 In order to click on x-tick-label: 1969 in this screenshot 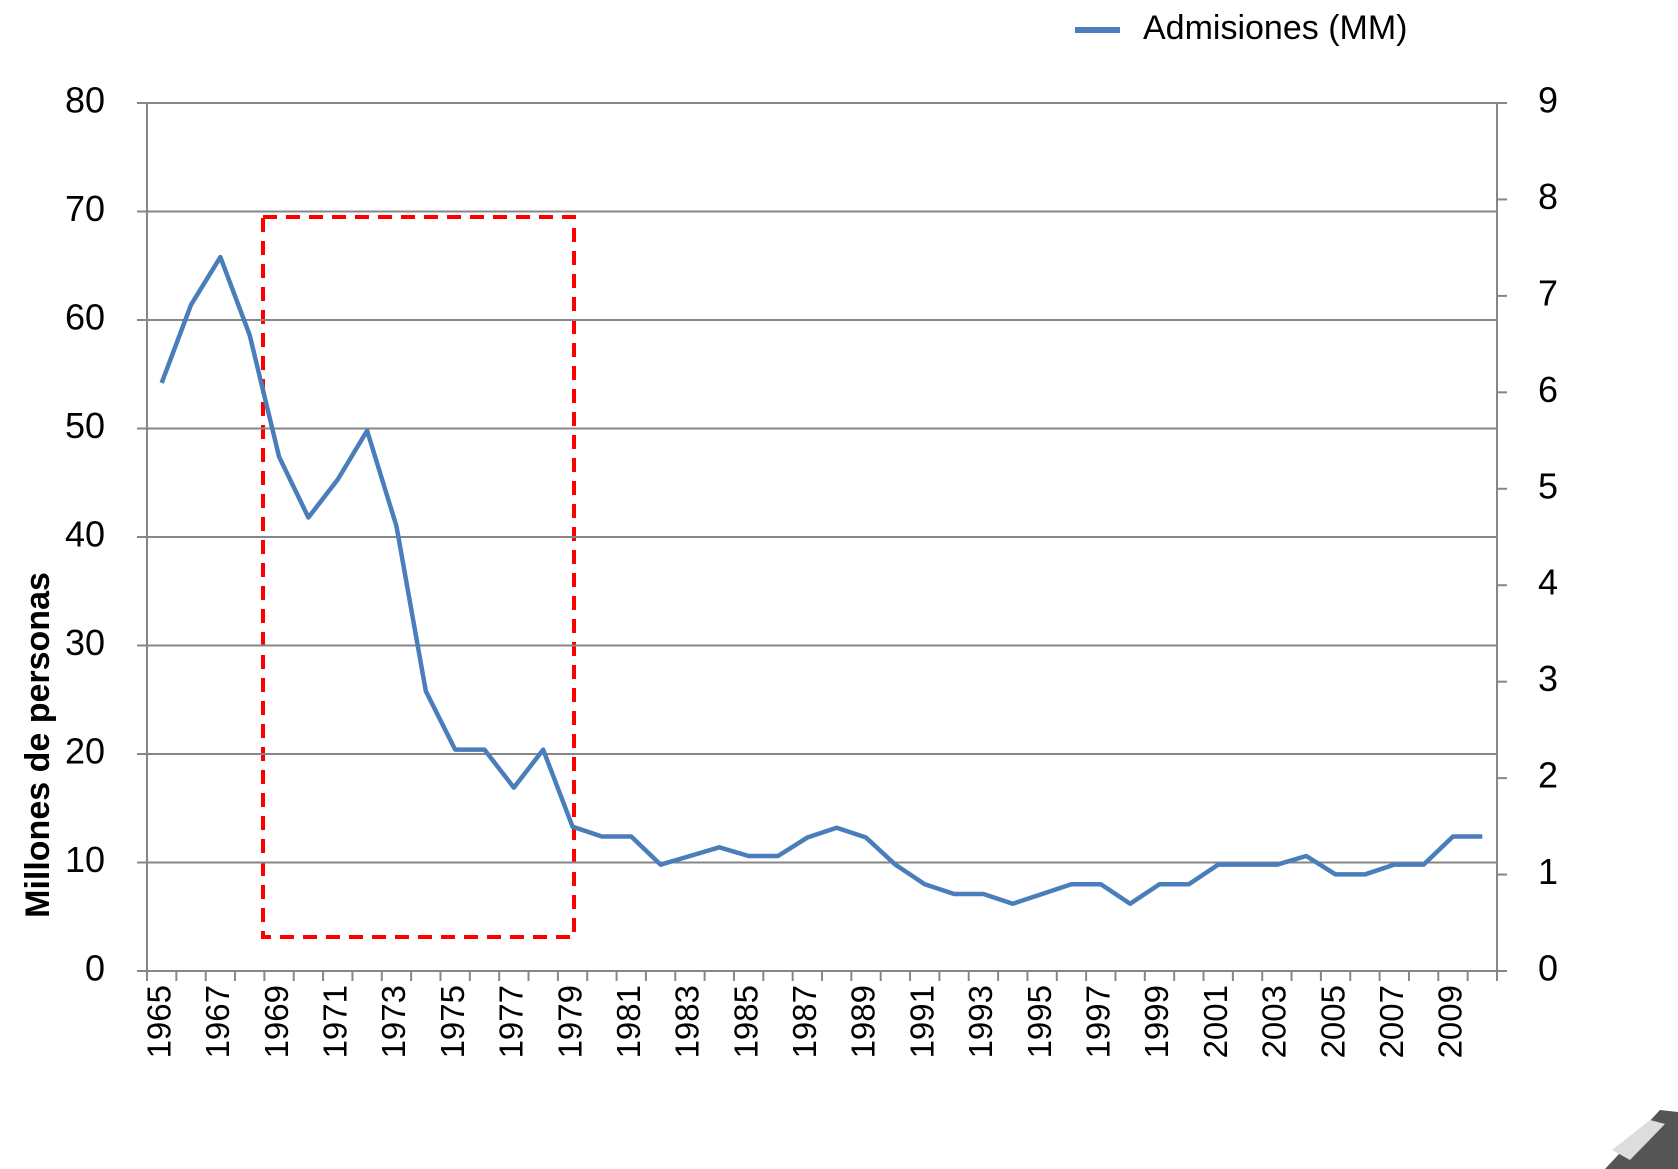, I will do `click(276, 1021)`.